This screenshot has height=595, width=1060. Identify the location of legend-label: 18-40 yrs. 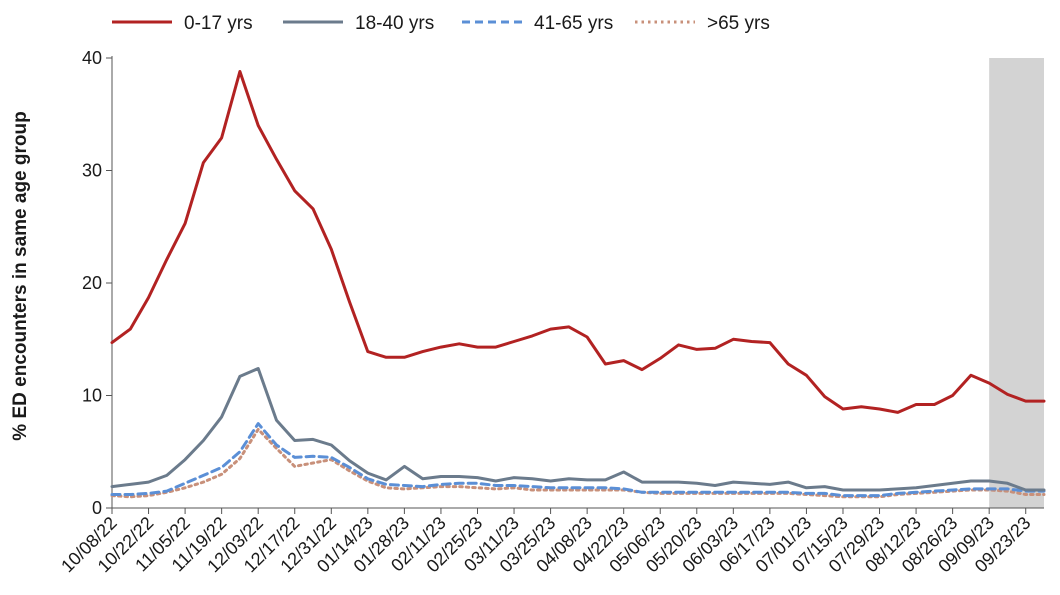
(394, 23).